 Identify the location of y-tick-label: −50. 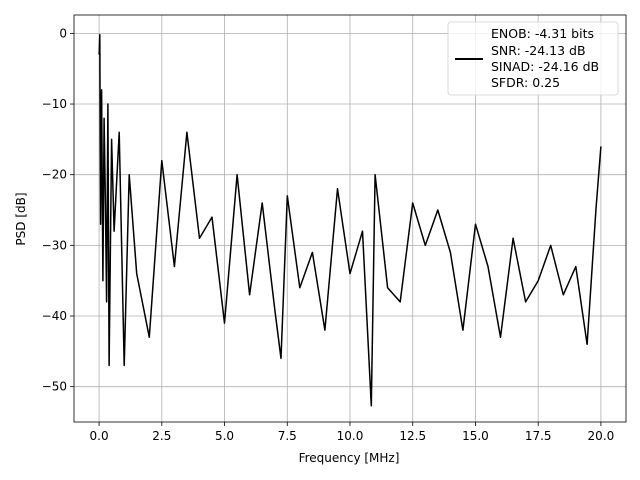
(54, 387).